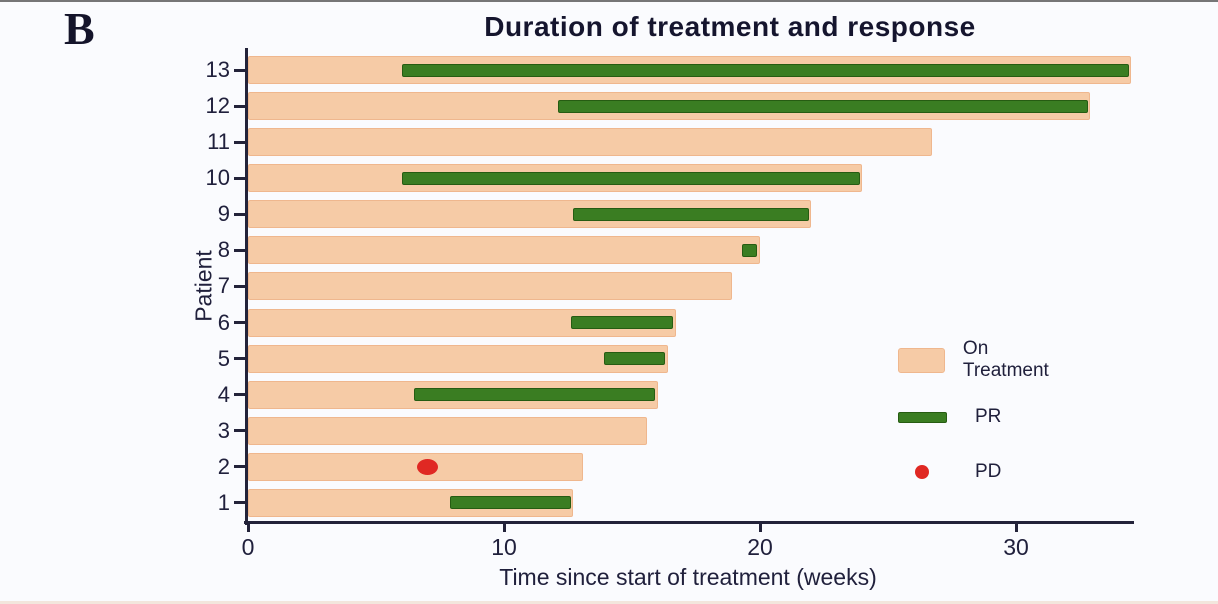 Image resolution: width=1218 pixels, height=604 pixels. I want to click on on-treatment-swatch, so click(921, 360).